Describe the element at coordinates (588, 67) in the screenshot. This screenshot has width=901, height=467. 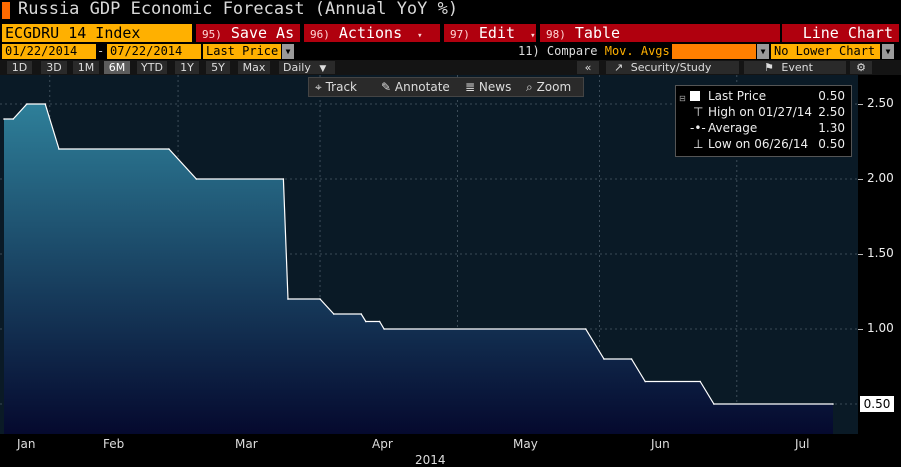
I see `collapse-button: «` at that location.